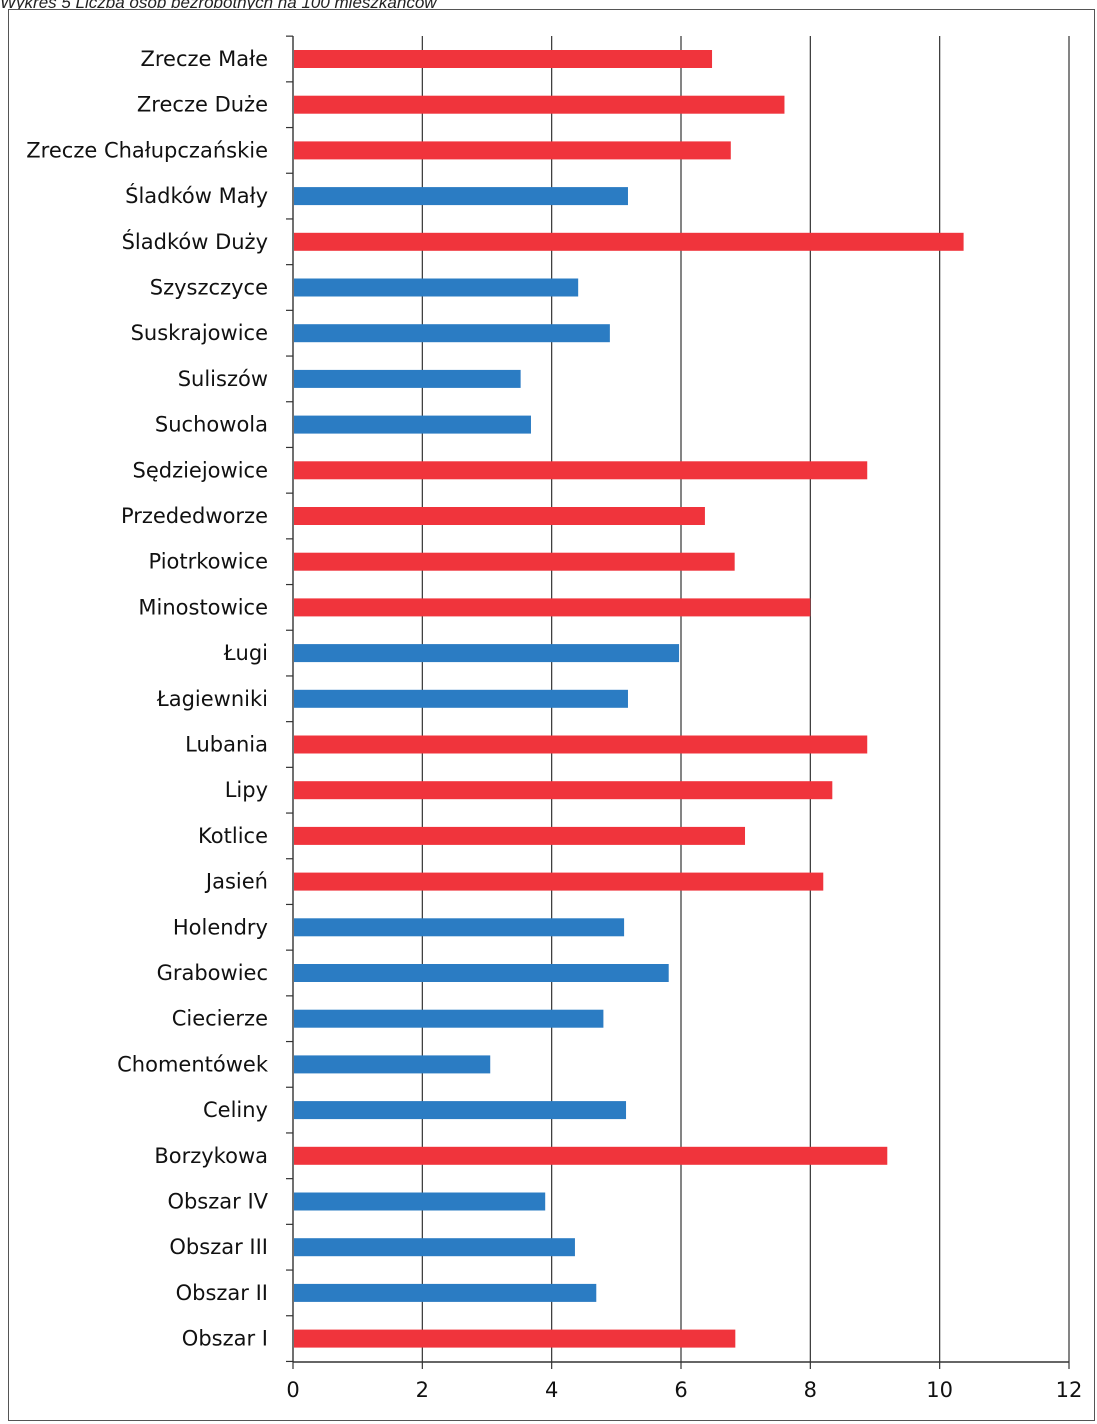  I want to click on category-label: Piotrkowice, so click(209, 562).